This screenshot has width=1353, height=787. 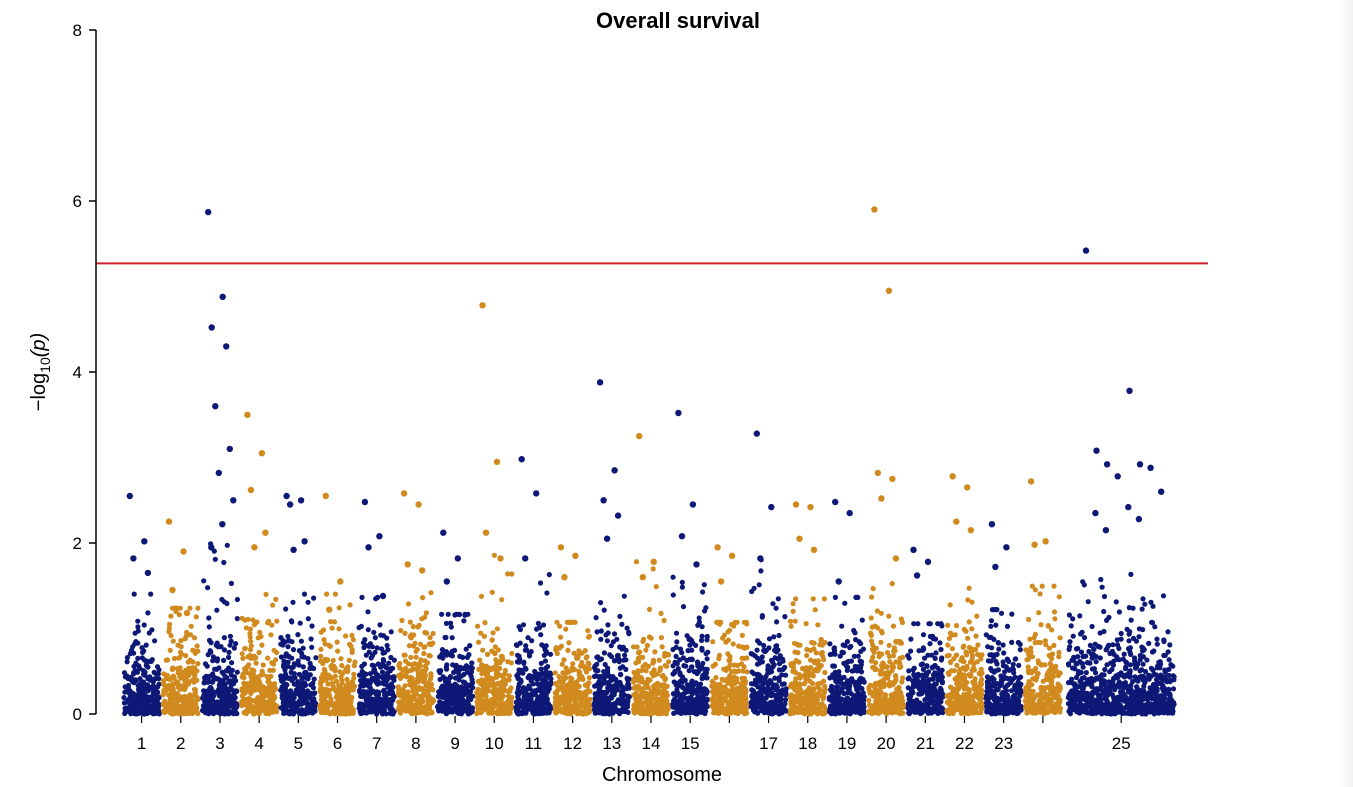 What do you see at coordinates (729, 630) in the screenshot?
I see `chromosome-16-points` at bounding box center [729, 630].